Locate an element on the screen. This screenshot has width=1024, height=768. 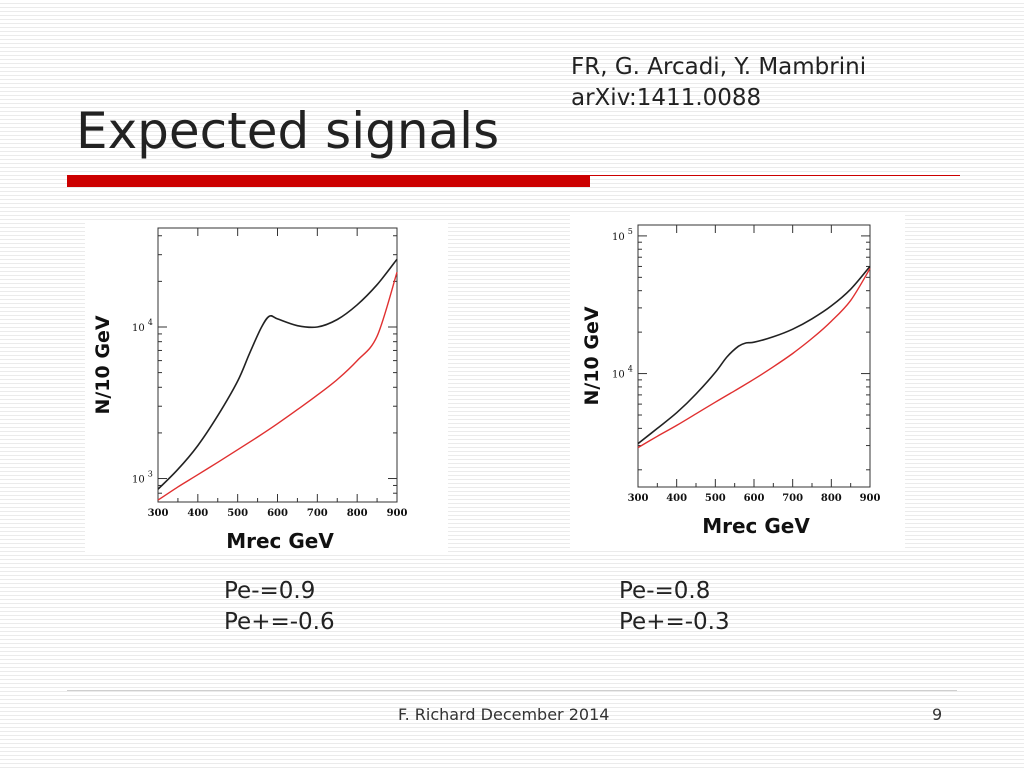
page-number: 9 is located at coordinates (937, 714).